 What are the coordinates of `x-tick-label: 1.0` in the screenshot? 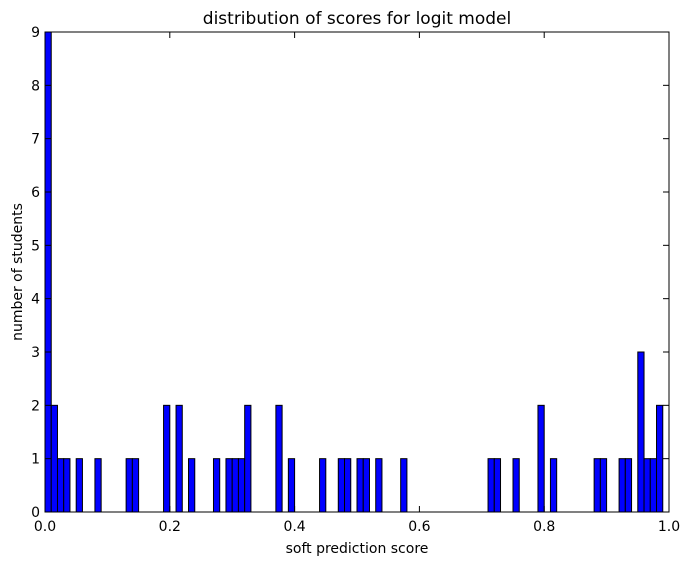 It's located at (669, 527).